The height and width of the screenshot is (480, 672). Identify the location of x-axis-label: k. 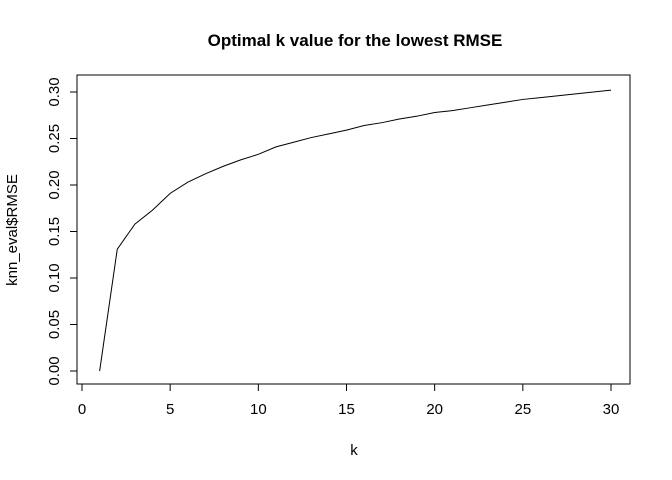
(354, 450).